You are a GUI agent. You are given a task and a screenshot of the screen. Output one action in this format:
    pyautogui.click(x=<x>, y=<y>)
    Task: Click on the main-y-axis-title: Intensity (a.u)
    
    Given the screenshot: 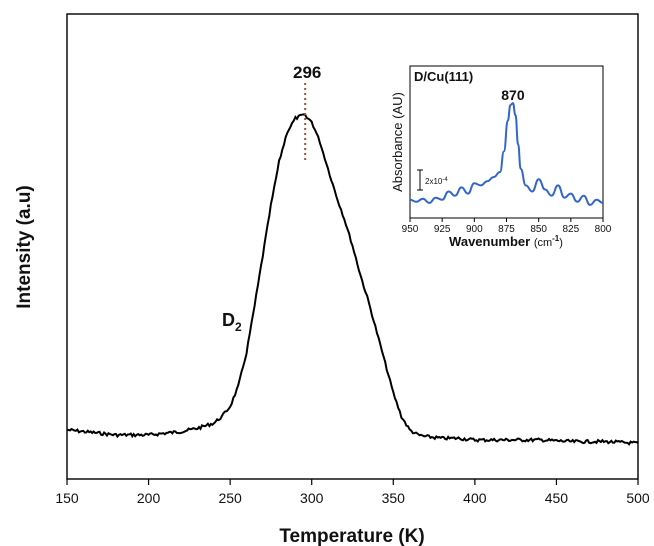 What is the action you would take?
    pyautogui.click(x=24, y=247)
    